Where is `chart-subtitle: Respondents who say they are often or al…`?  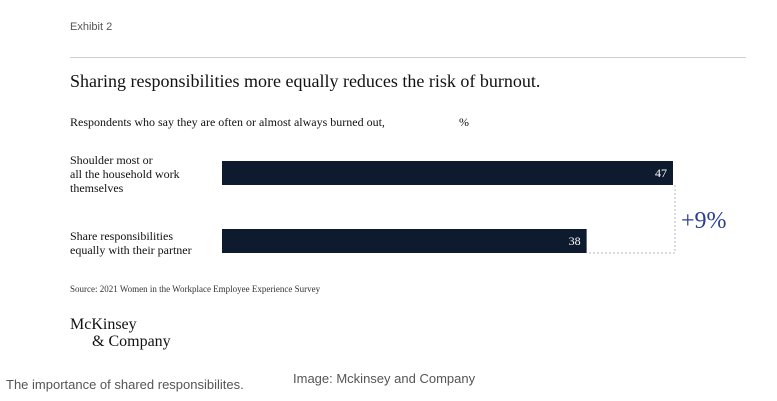 chart-subtitle: Respondents who say they are often or al… is located at coordinates (227, 122).